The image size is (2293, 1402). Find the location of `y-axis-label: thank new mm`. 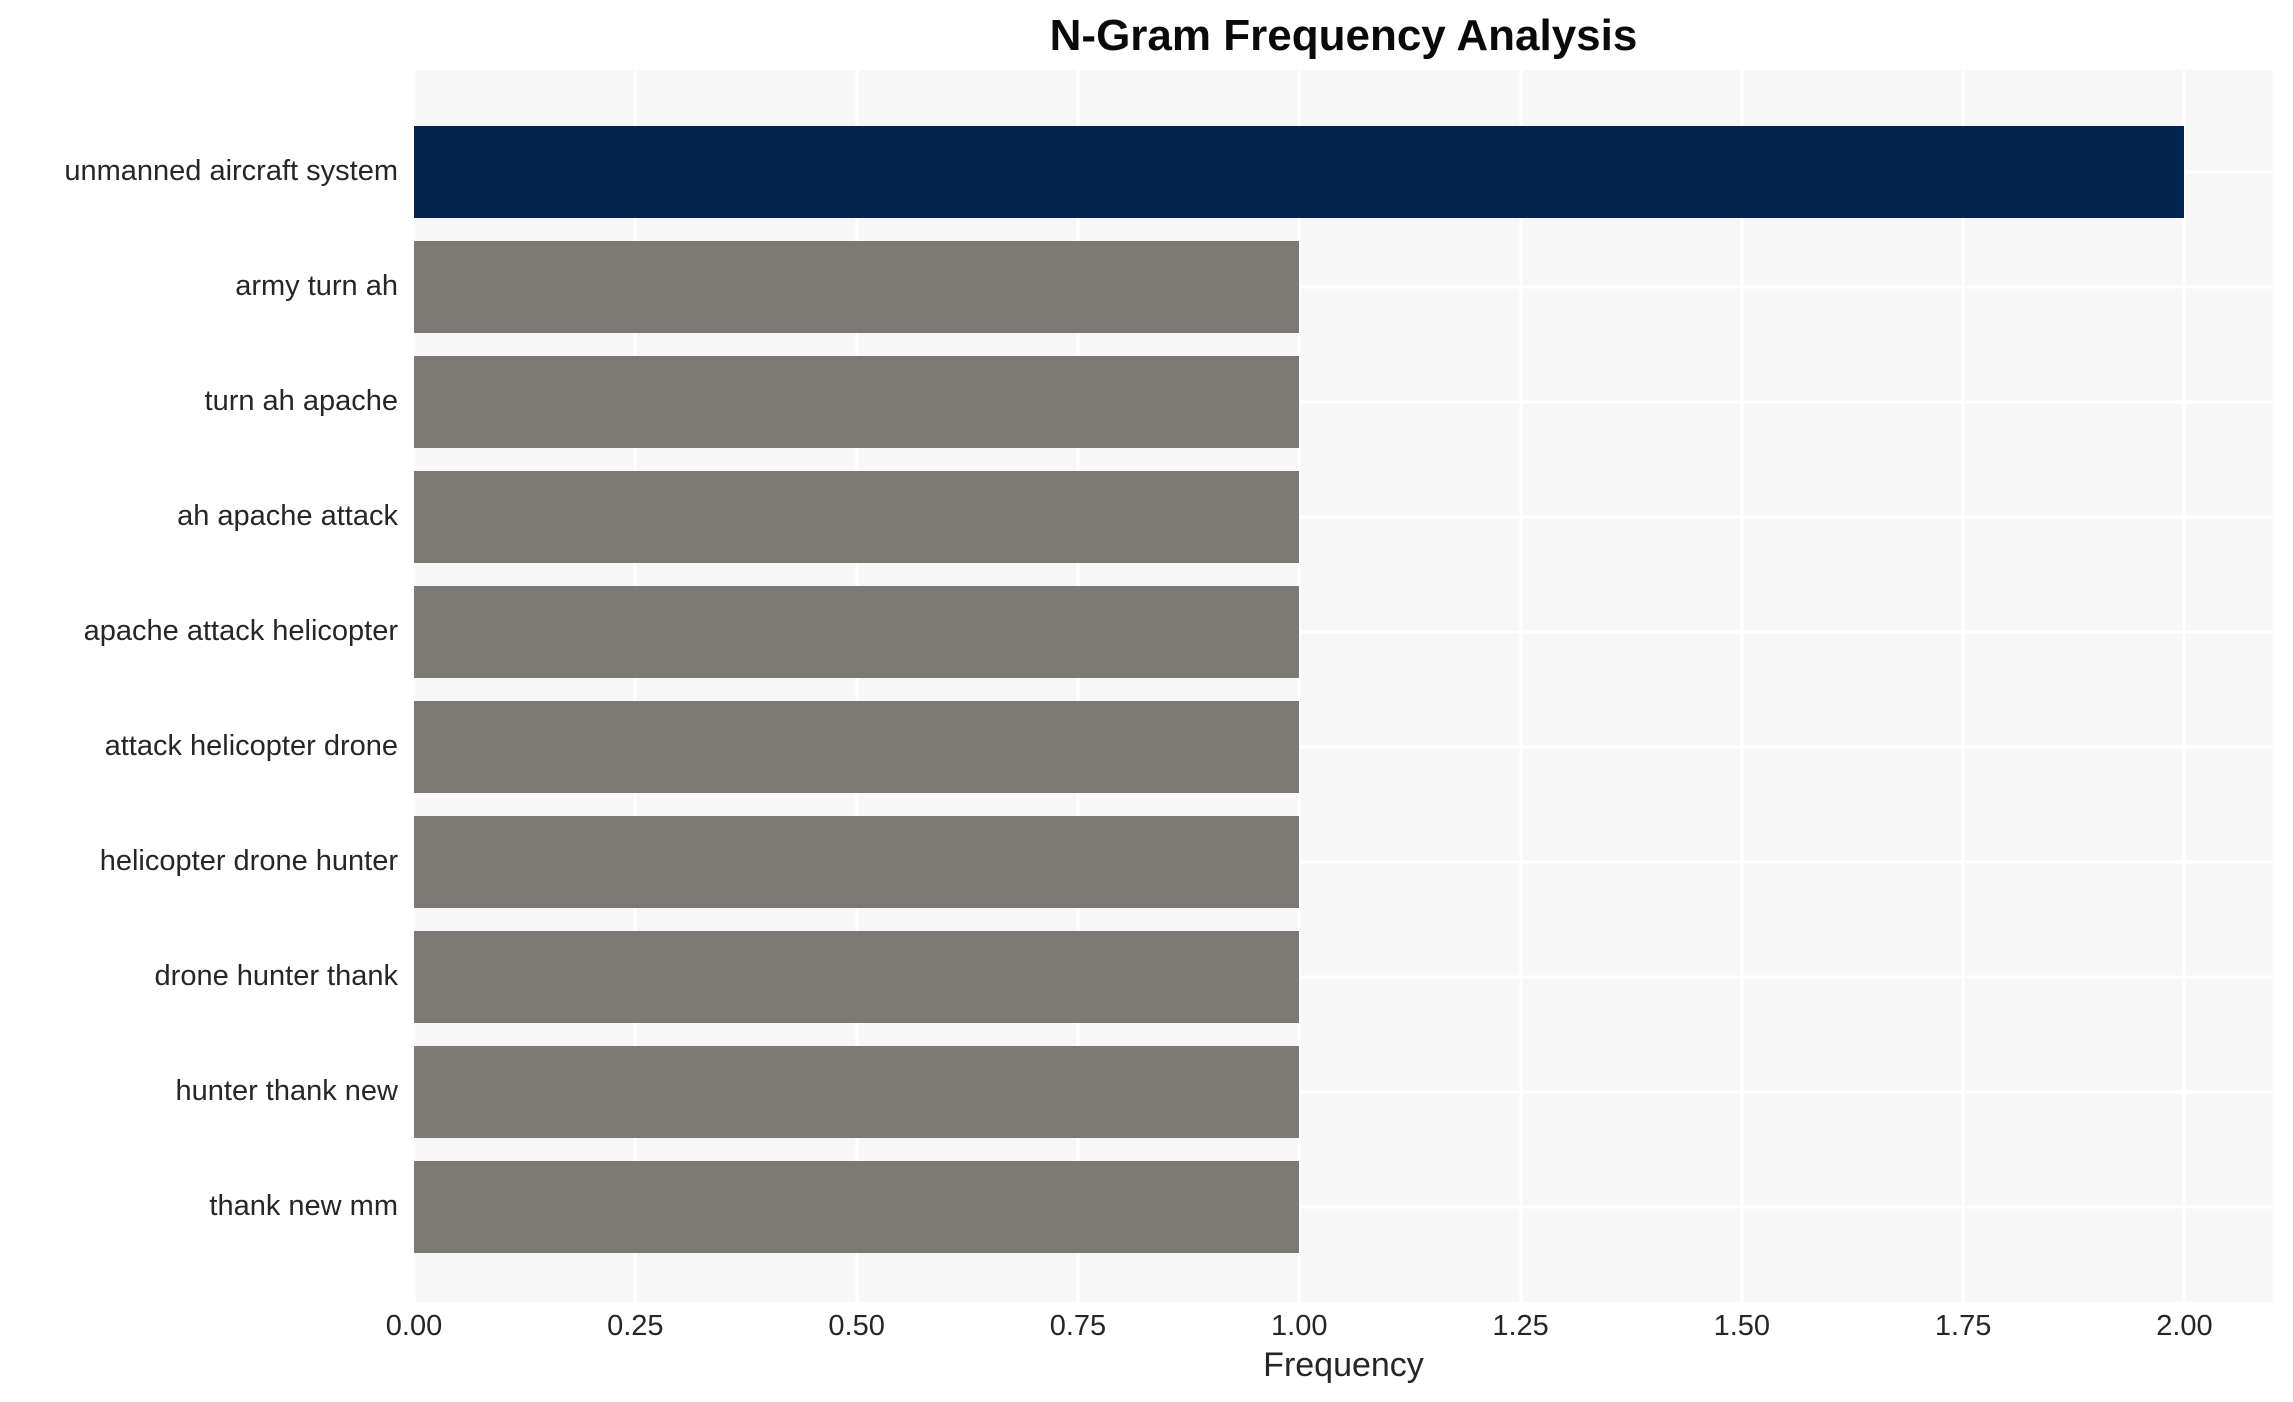

y-axis-label: thank new mm is located at coordinates (303, 1206).